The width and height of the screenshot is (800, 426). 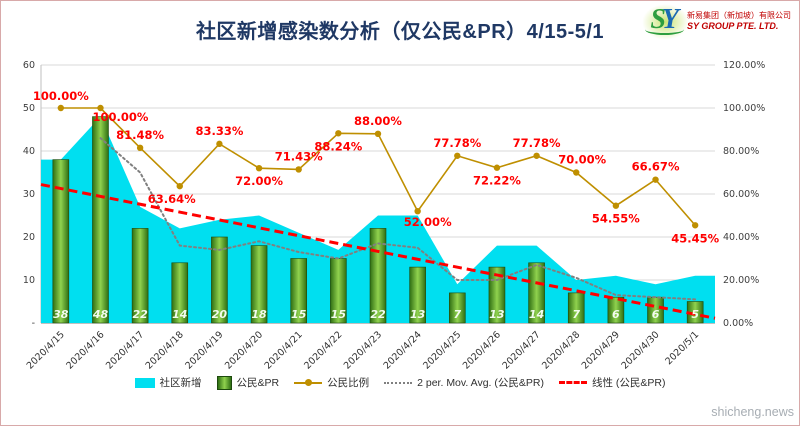 I want to click on svg-text: 38, so click(x=61, y=314).